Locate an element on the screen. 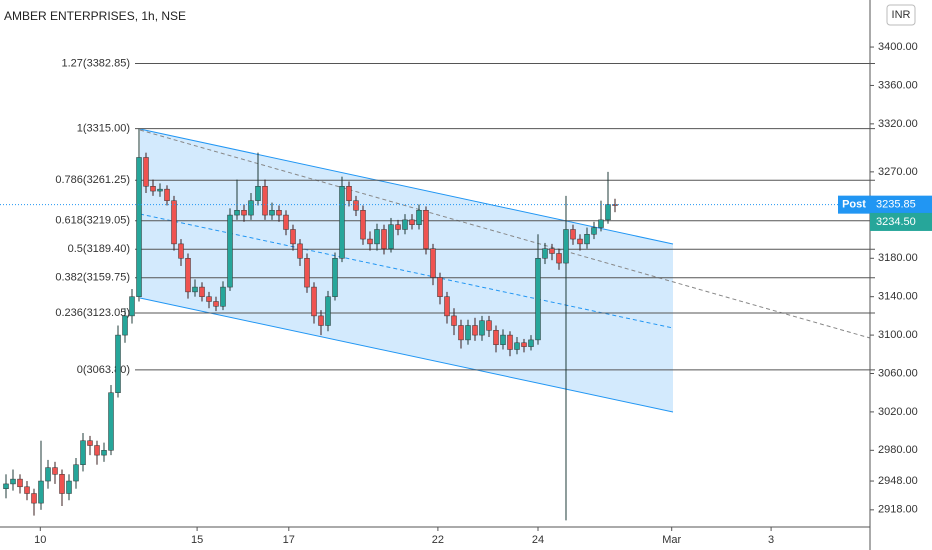 This screenshot has width=932, height=550. y-tick-label: 2980.00 is located at coordinates (898, 450).